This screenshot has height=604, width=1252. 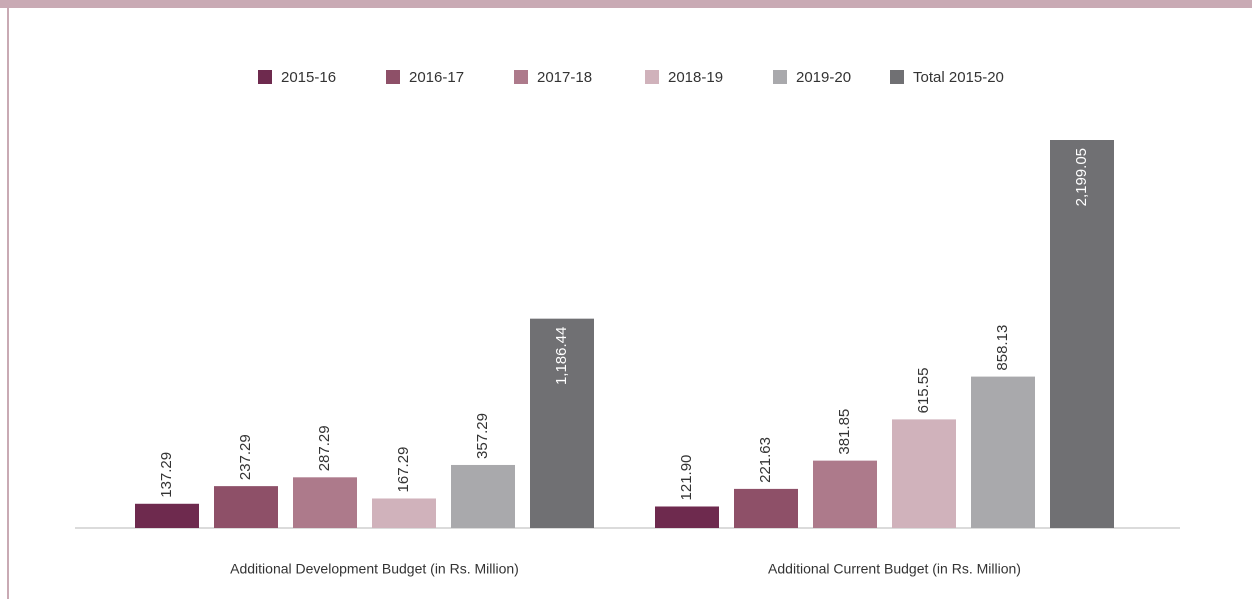 I want to click on legend-label: 2017-18, so click(x=564, y=77).